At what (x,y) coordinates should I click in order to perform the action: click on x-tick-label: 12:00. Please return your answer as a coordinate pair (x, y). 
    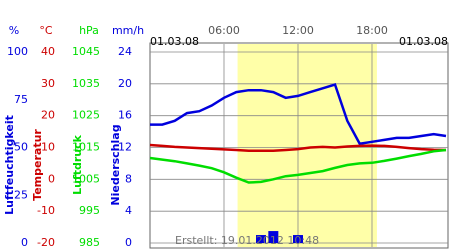
    Looking at the image, I should click on (298, 30).